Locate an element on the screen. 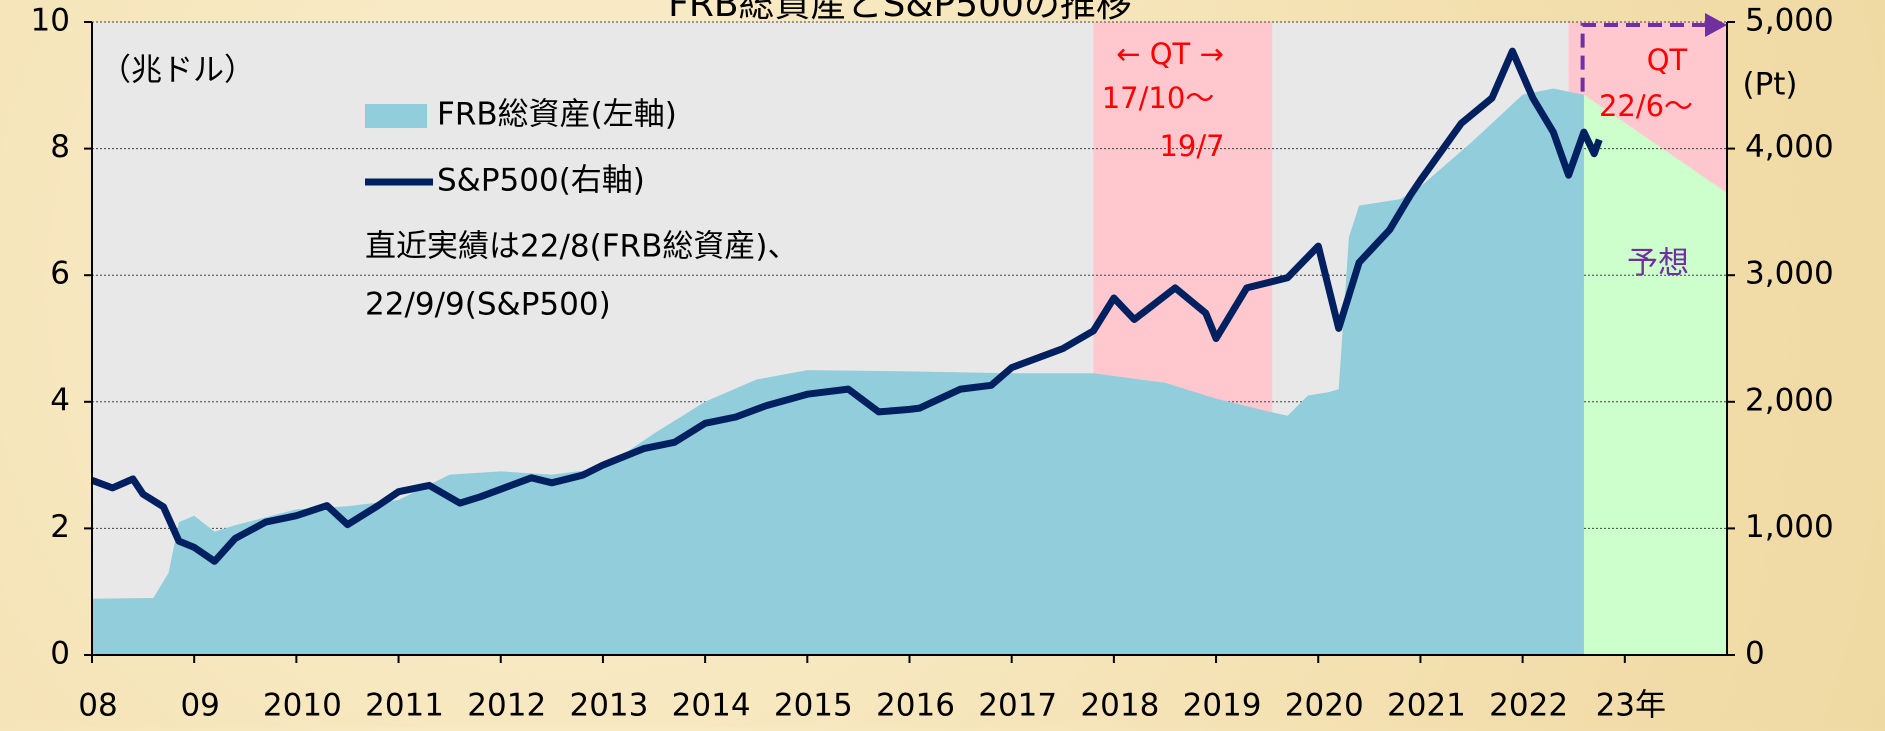 The height and width of the screenshot is (731, 1885). legend-label: FRB総資産(左軸) is located at coordinates (557, 115).